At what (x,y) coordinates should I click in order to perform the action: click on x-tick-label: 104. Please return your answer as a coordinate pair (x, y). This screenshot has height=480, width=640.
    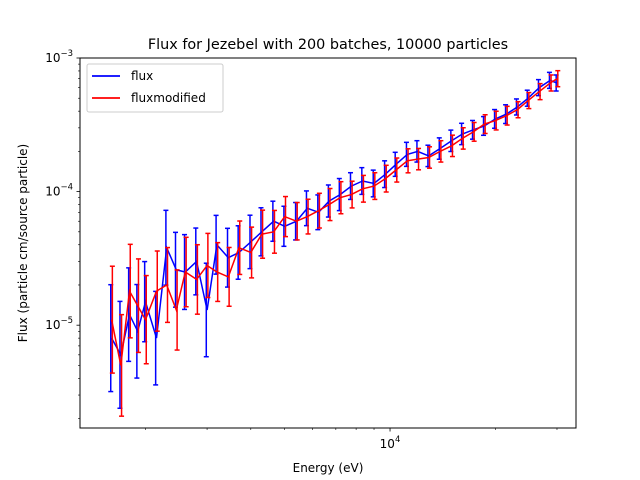
    Looking at the image, I should click on (390, 443).